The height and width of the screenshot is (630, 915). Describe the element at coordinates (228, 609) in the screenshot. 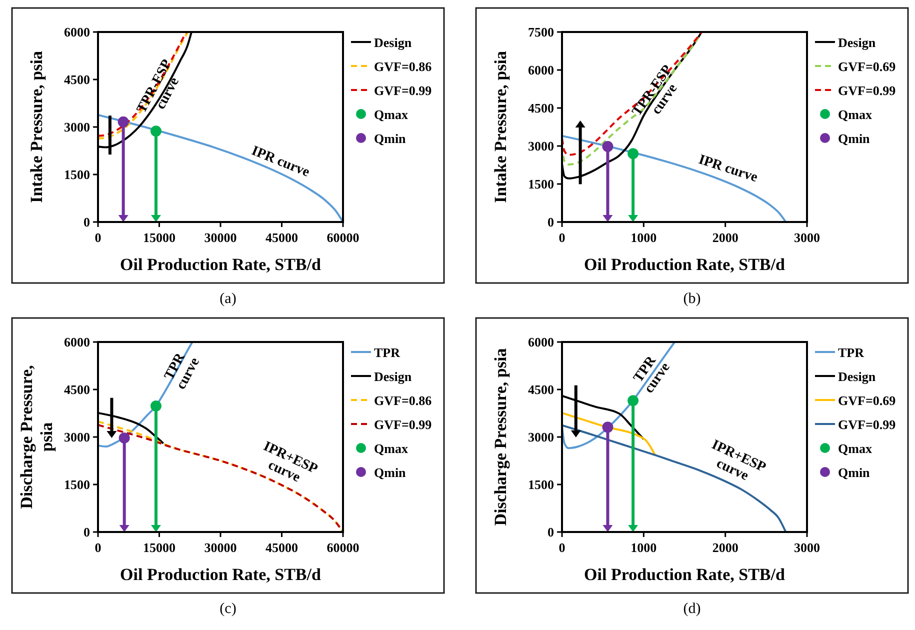

I see `text: (c)` at that location.